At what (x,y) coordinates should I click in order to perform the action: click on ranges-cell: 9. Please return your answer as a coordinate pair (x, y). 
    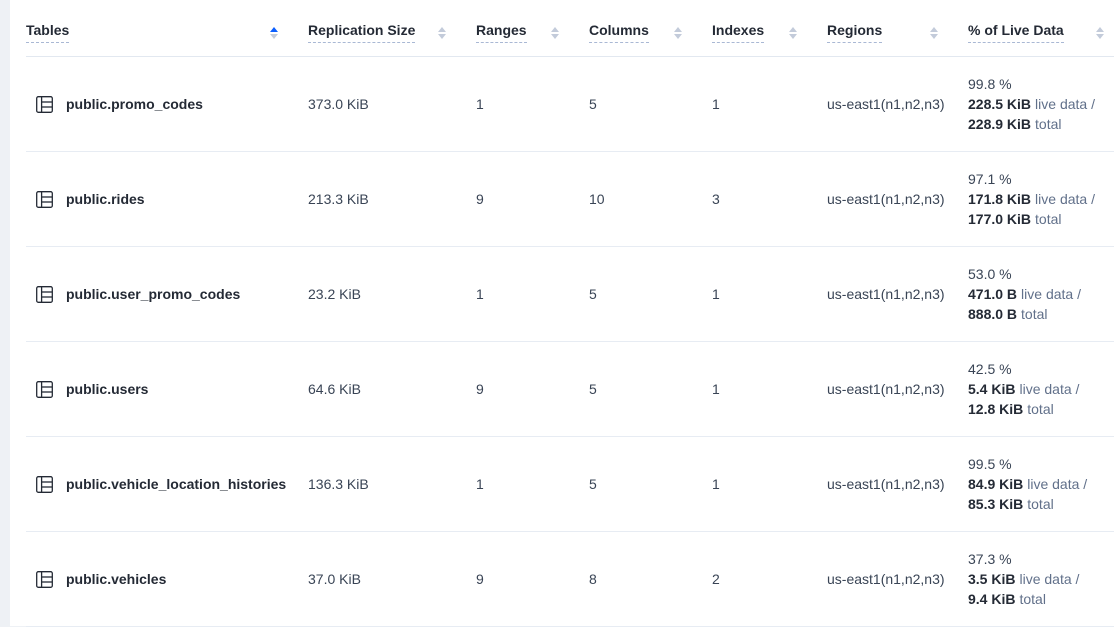
    Looking at the image, I should click on (480, 389).